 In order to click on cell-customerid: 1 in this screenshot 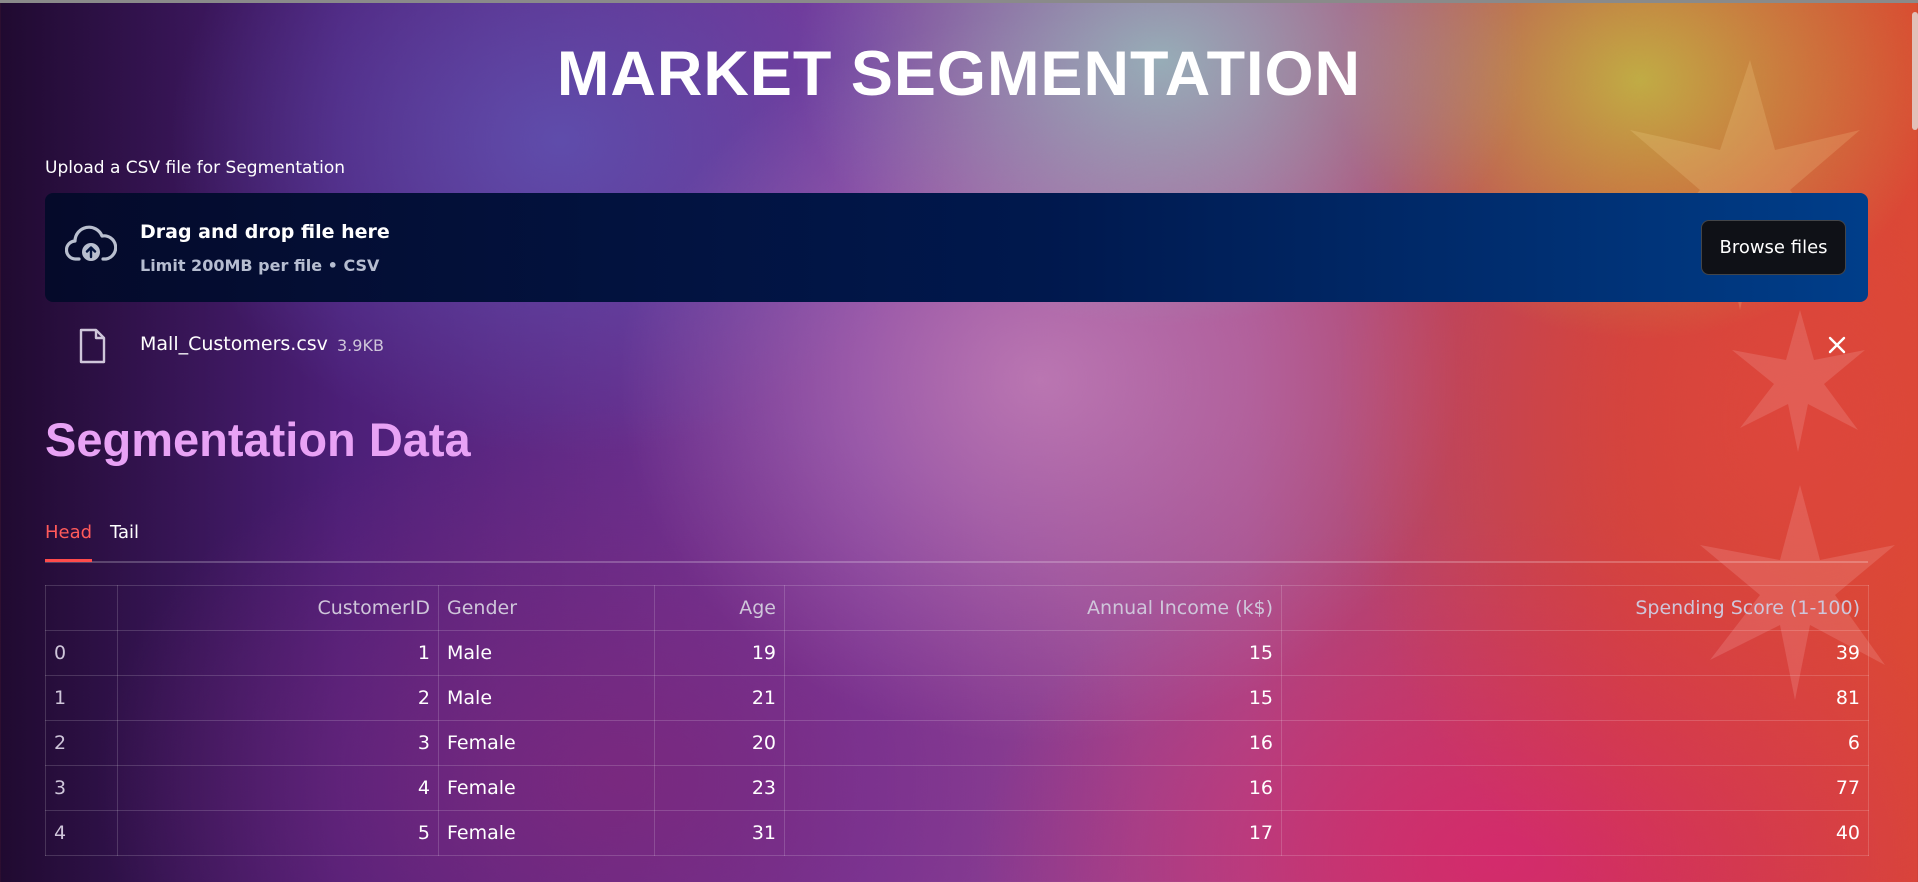, I will do `click(278, 653)`.